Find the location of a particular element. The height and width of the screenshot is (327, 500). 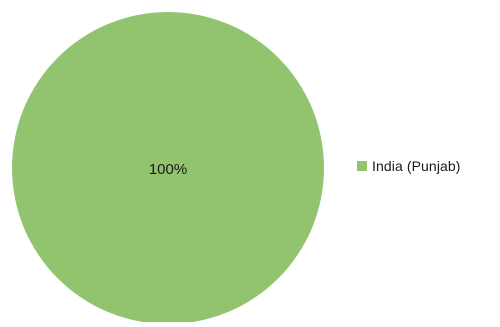

legend-swatch-india-punjab is located at coordinates (362, 166).